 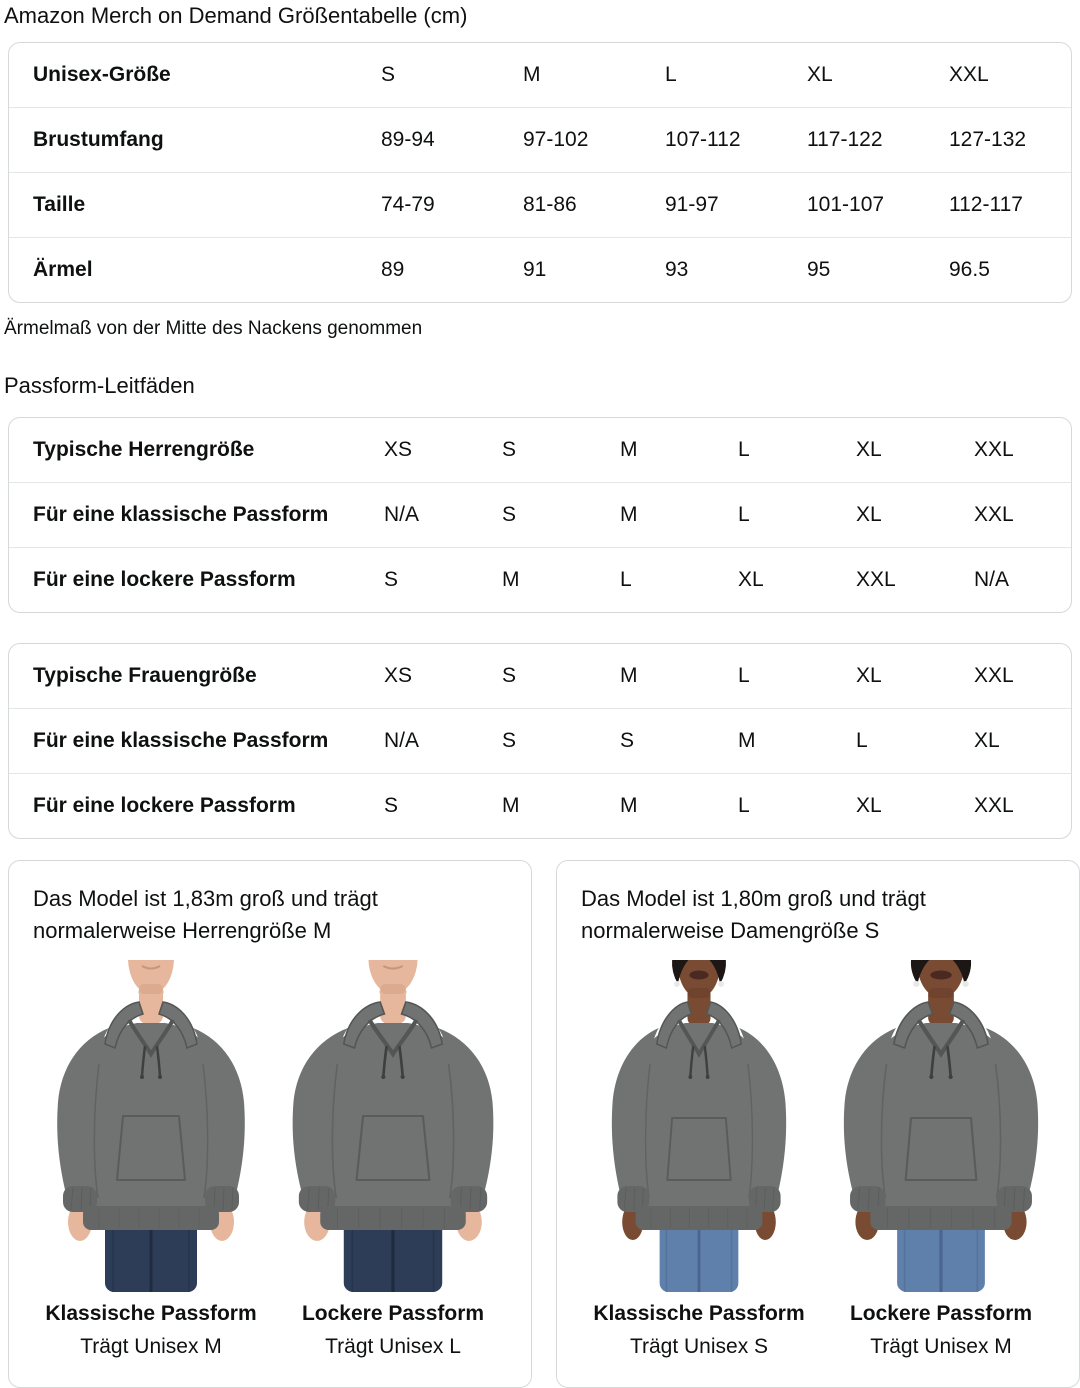 What do you see at coordinates (151, 1126) in the screenshot?
I see `male-model-classic-photo` at bounding box center [151, 1126].